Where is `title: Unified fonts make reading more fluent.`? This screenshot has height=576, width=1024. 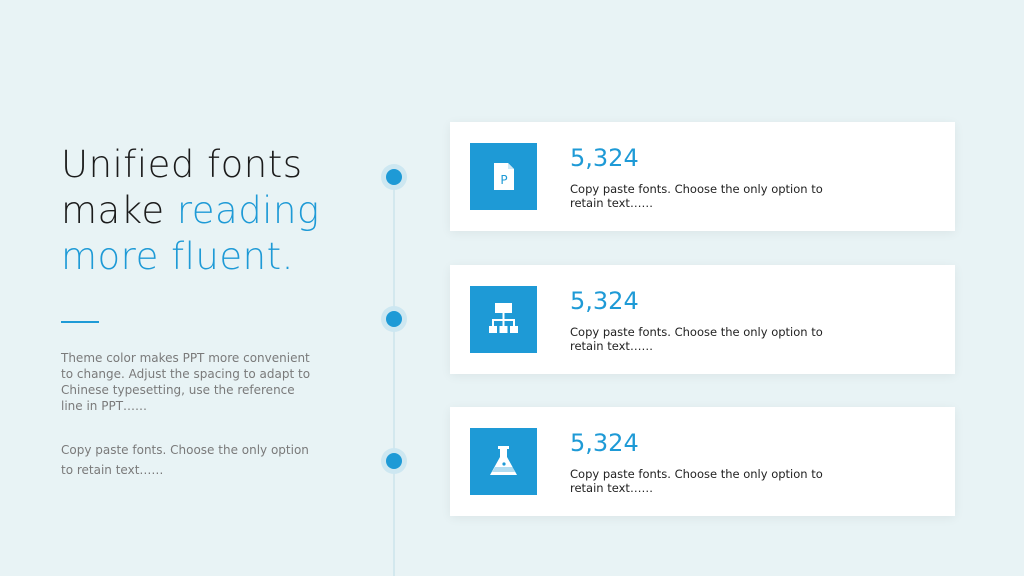
title: Unified fonts make reading more fluent. is located at coordinates (190, 211).